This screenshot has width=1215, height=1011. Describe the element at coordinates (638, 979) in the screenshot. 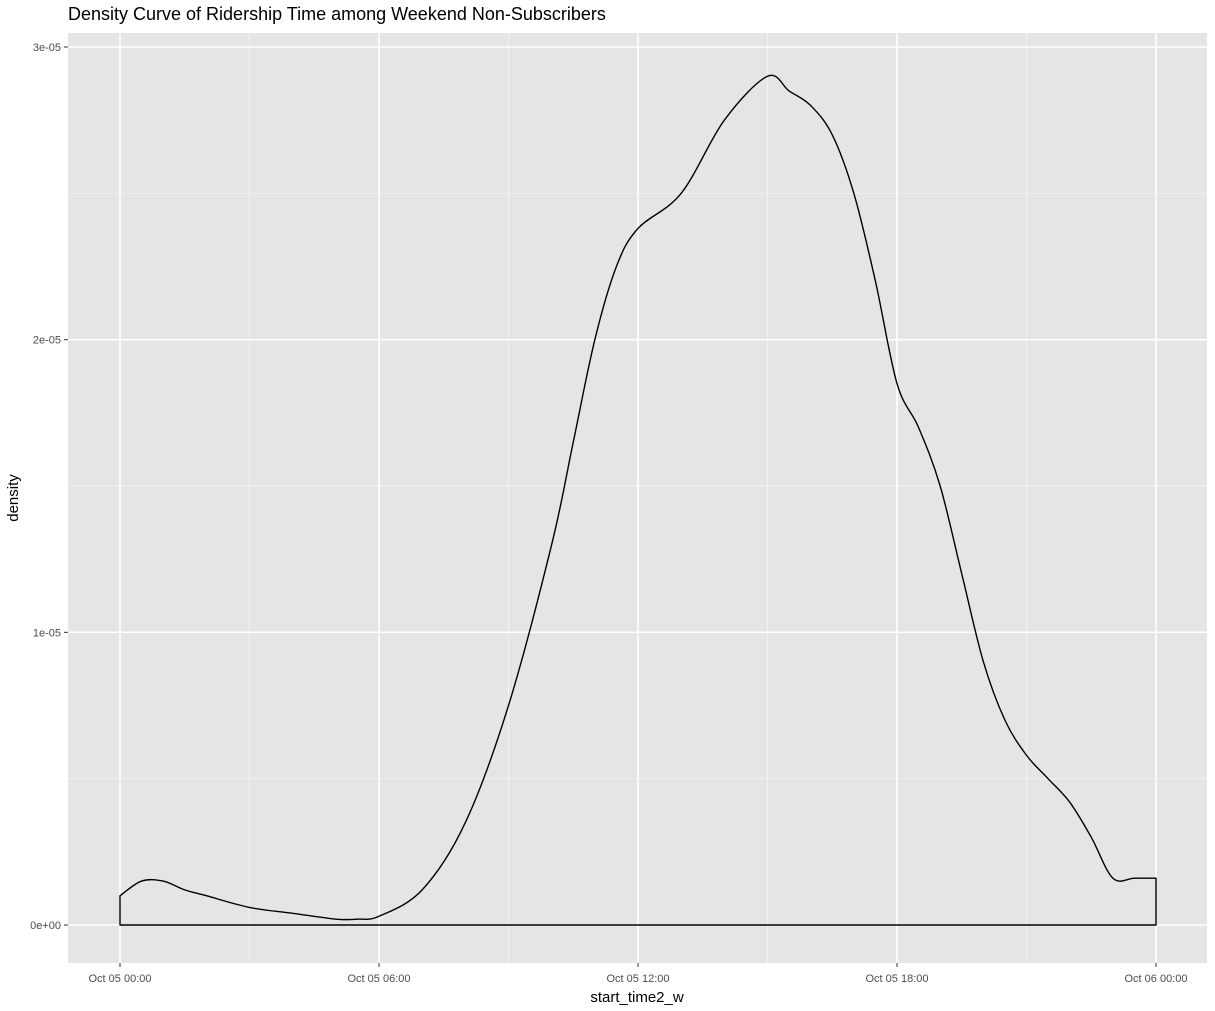

I see `x-tick-label: Oct 05 12:00` at that location.